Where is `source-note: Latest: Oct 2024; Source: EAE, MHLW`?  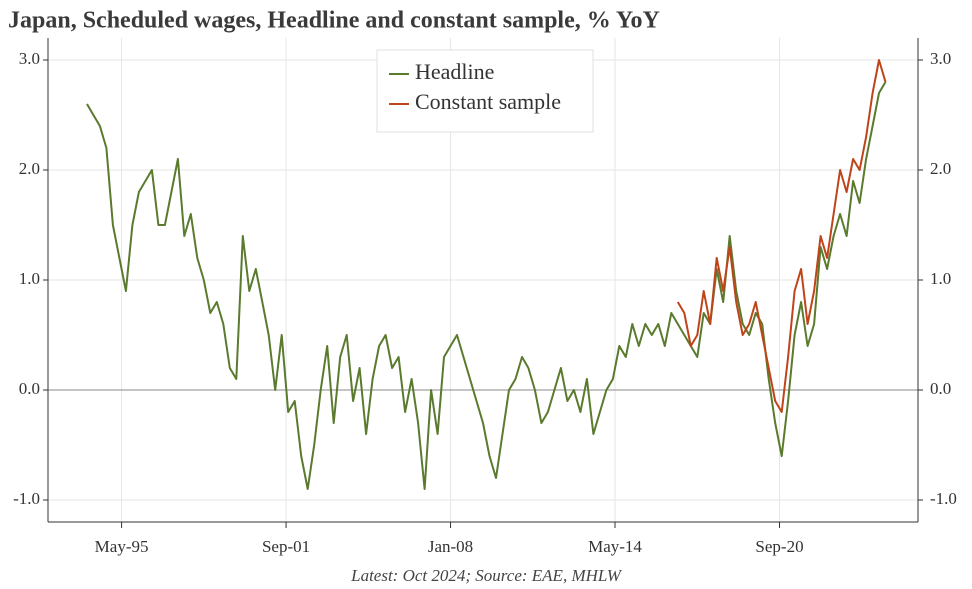 source-note: Latest: Oct 2024; Source: EAE, MHLW is located at coordinates (486, 575).